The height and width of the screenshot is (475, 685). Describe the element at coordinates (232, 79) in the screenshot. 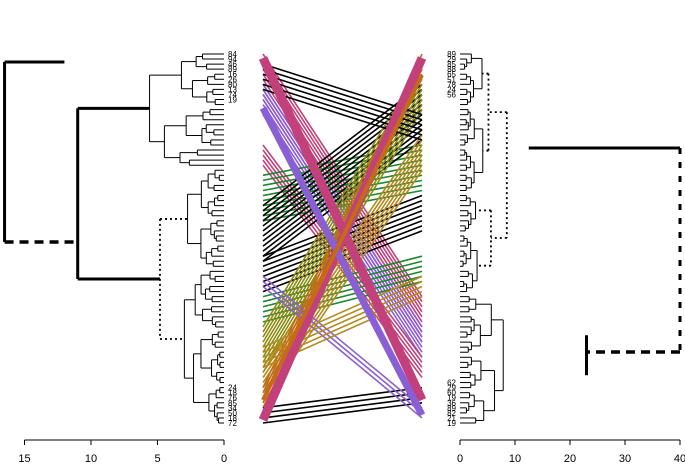

I see `left-leaf-label: 26` at that location.